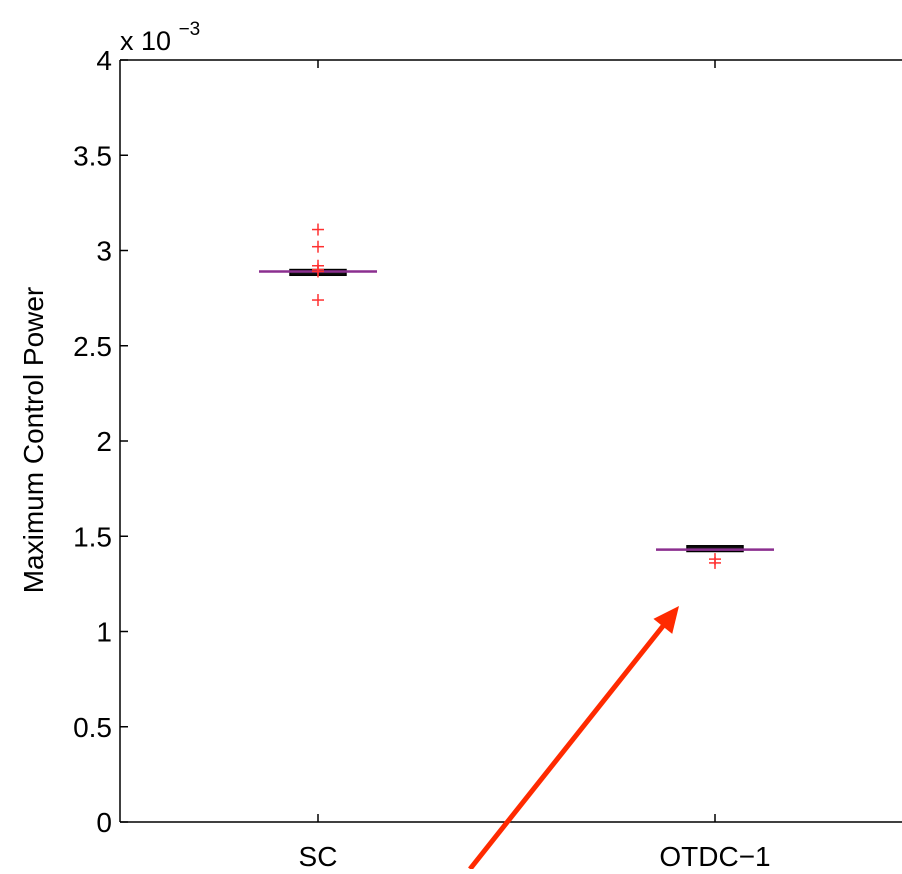 Image resolution: width=902 pixels, height=874 pixels. Describe the element at coordinates (92, 536) in the screenshot. I see `y-tick-label: 1.5` at that location.